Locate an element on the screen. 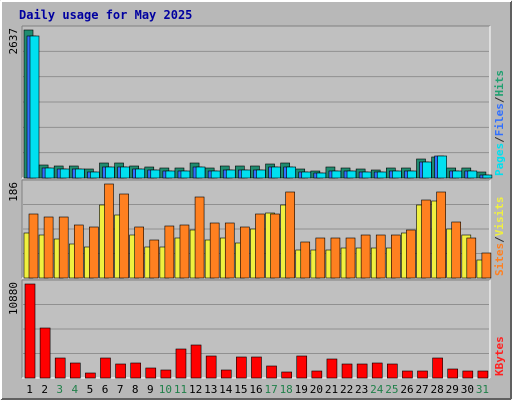 This screenshot has width=512, height=400. legend-text: KBytes is located at coordinates (499, 356).